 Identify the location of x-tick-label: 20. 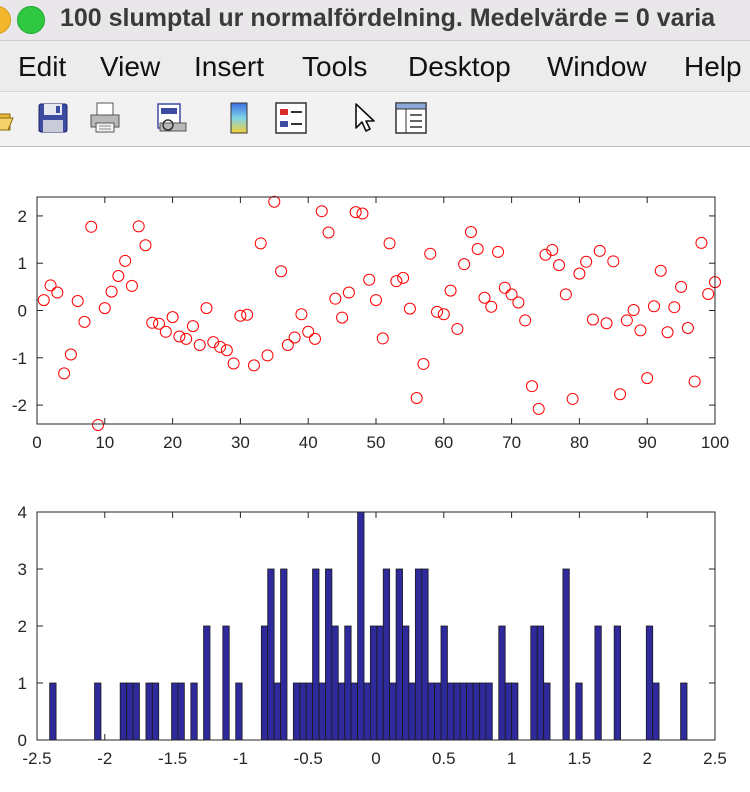
(172, 442).